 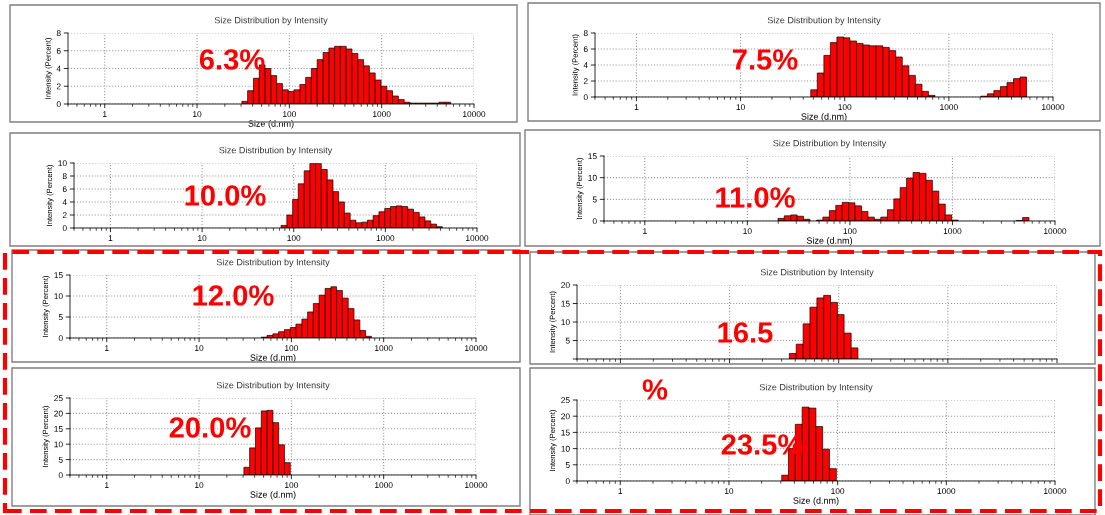 What do you see at coordinates (765, 59) in the screenshot?
I see `annotation: 7.5%` at bounding box center [765, 59].